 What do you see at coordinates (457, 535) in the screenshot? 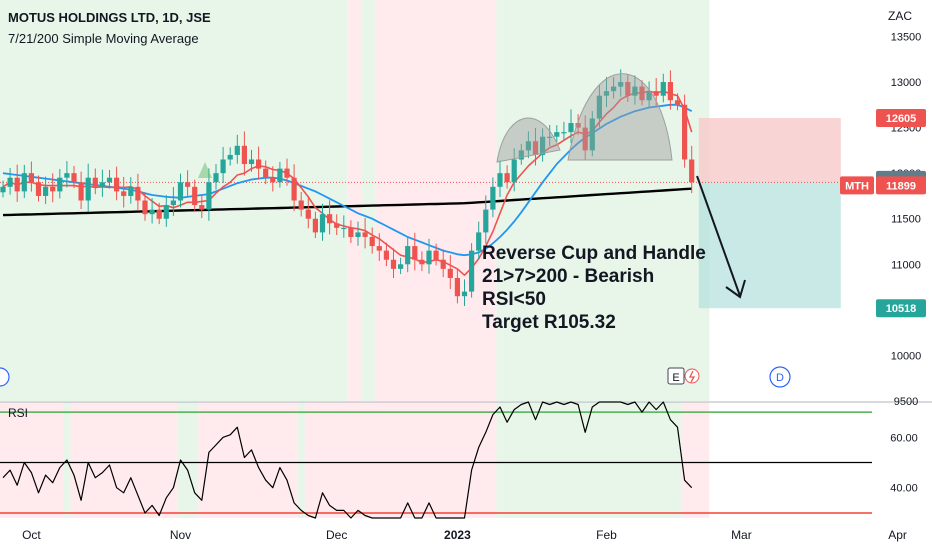
I see `time-tick-label: 2023` at bounding box center [457, 535].